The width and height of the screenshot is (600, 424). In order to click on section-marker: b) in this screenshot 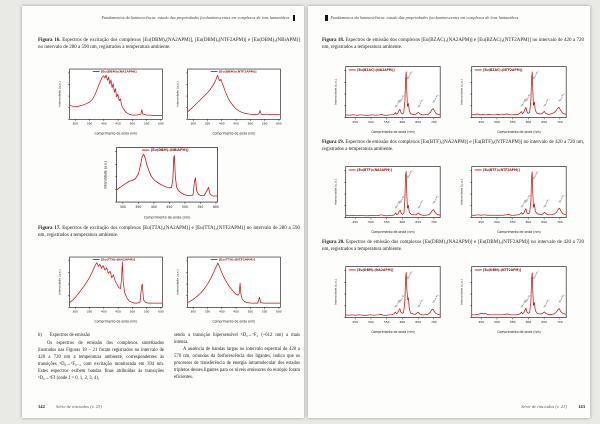, I will do `click(40, 335)`.